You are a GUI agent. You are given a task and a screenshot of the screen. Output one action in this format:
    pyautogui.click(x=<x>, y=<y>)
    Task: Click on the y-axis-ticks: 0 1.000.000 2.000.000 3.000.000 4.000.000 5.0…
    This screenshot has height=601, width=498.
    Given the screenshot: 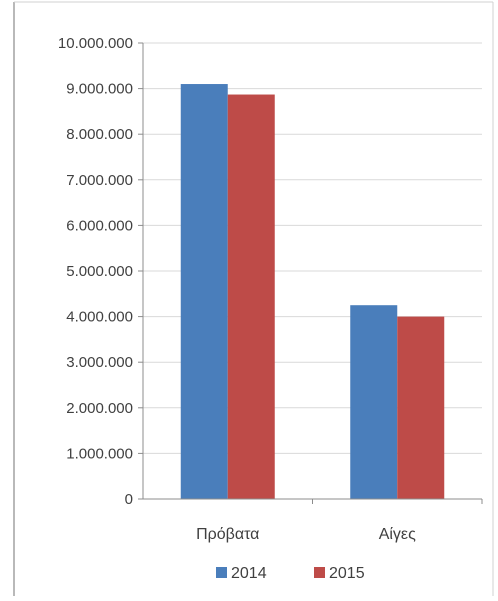 What is the action you would take?
    pyautogui.click(x=100, y=271)
    